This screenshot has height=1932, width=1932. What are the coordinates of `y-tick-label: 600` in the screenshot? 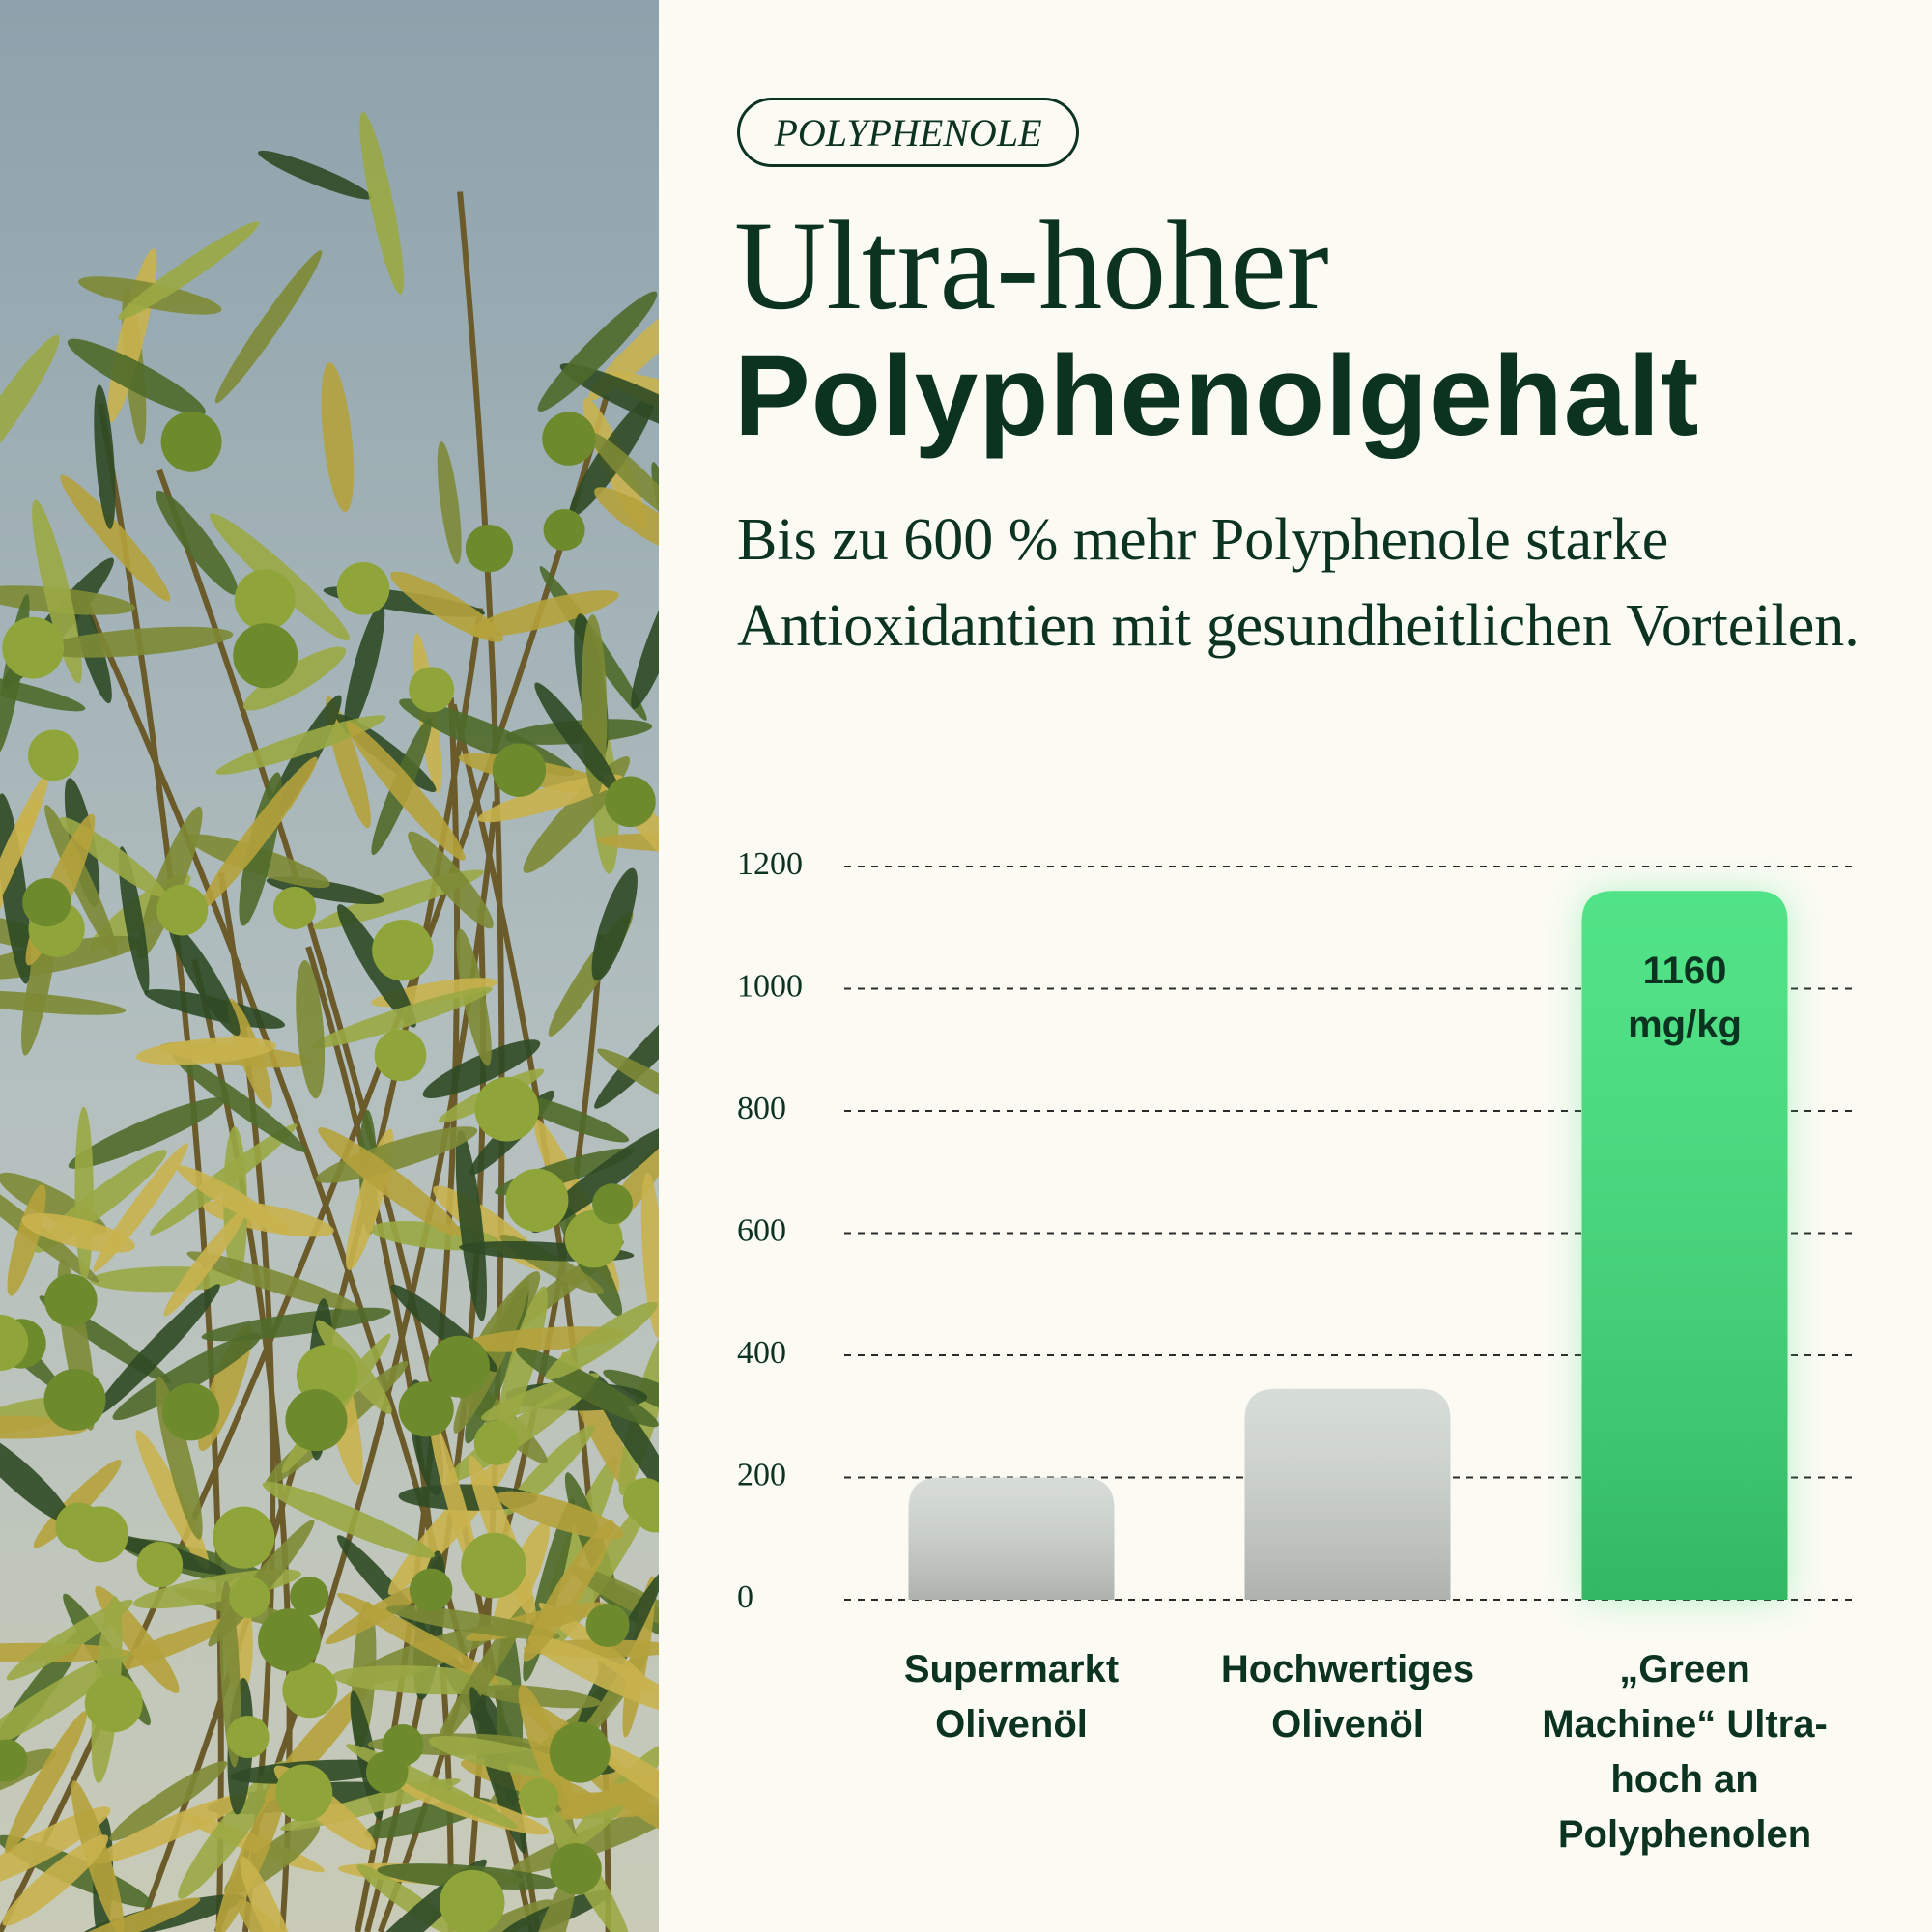 It's located at (761, 1230).